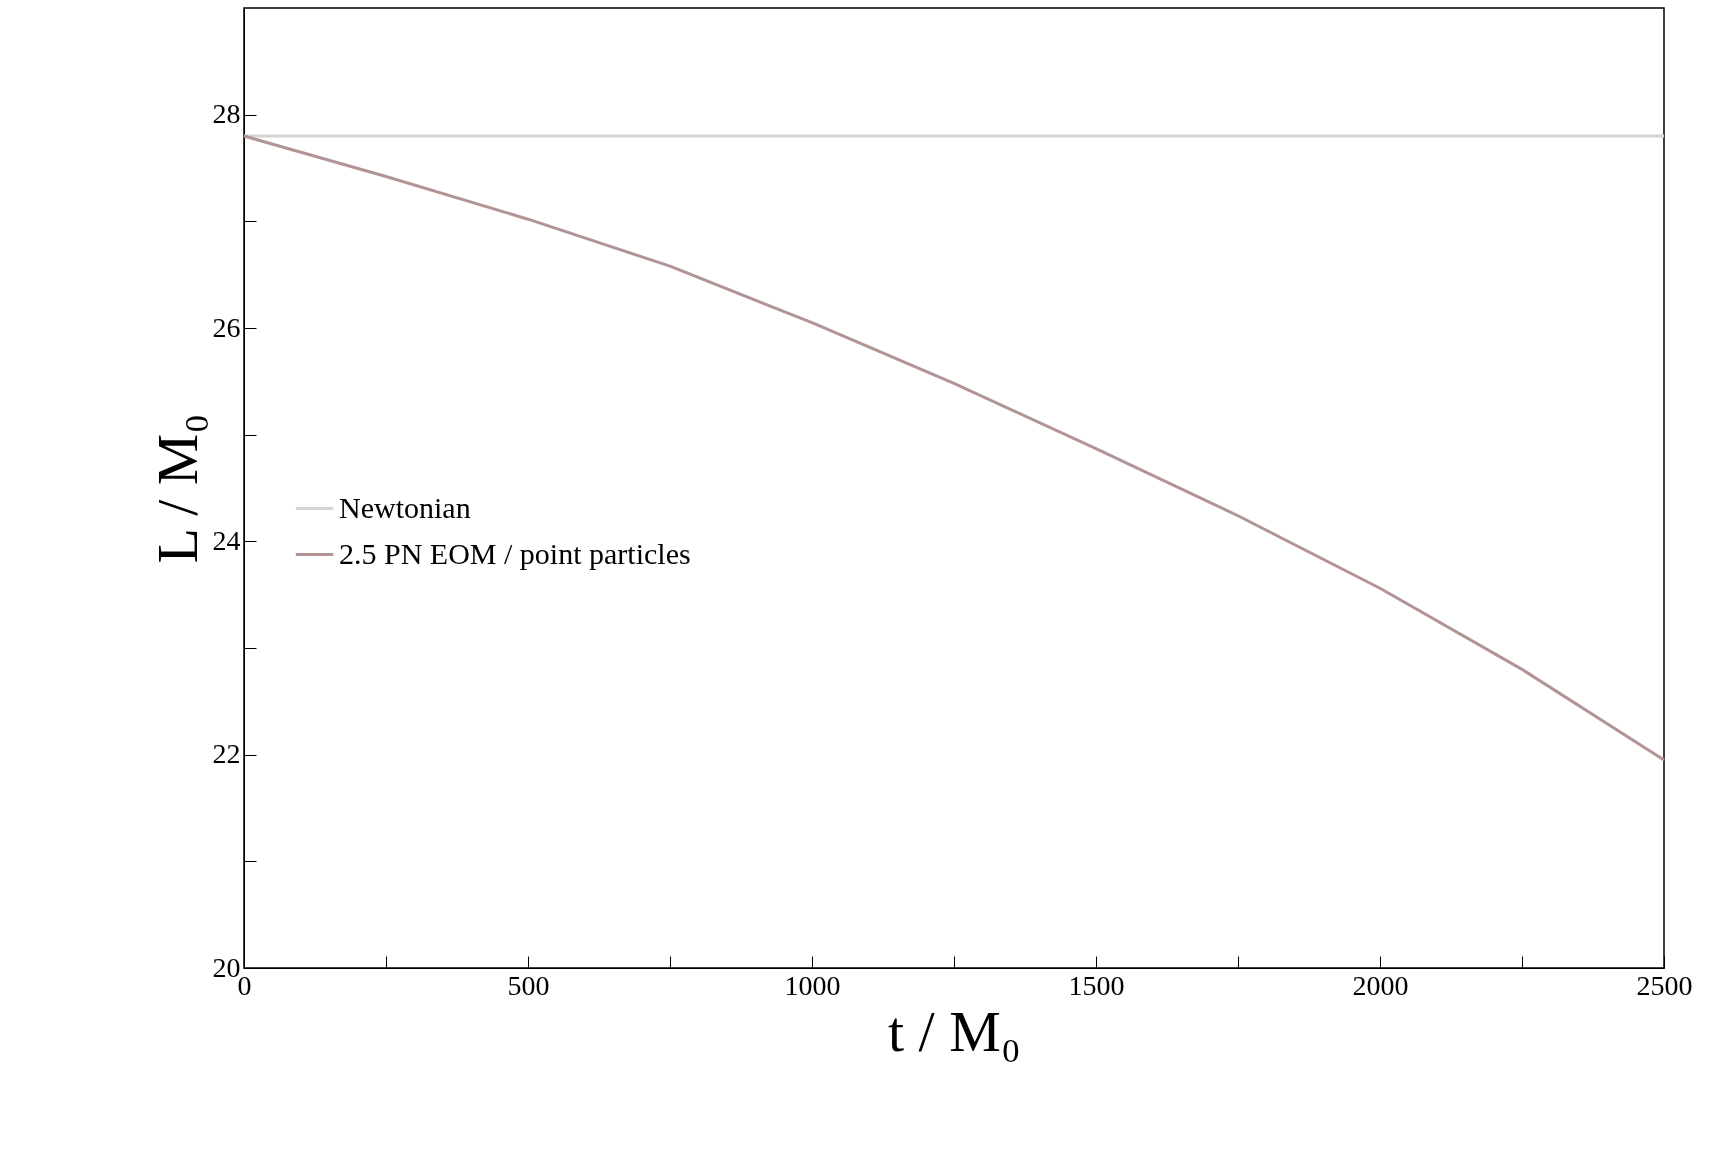 The height and width of the screenshot is (1175, 1713). What do you see at coordinates (1380, 985) in the screenshot?
I see `x-tick-label: 2000` at bounding box center [1380, 985].